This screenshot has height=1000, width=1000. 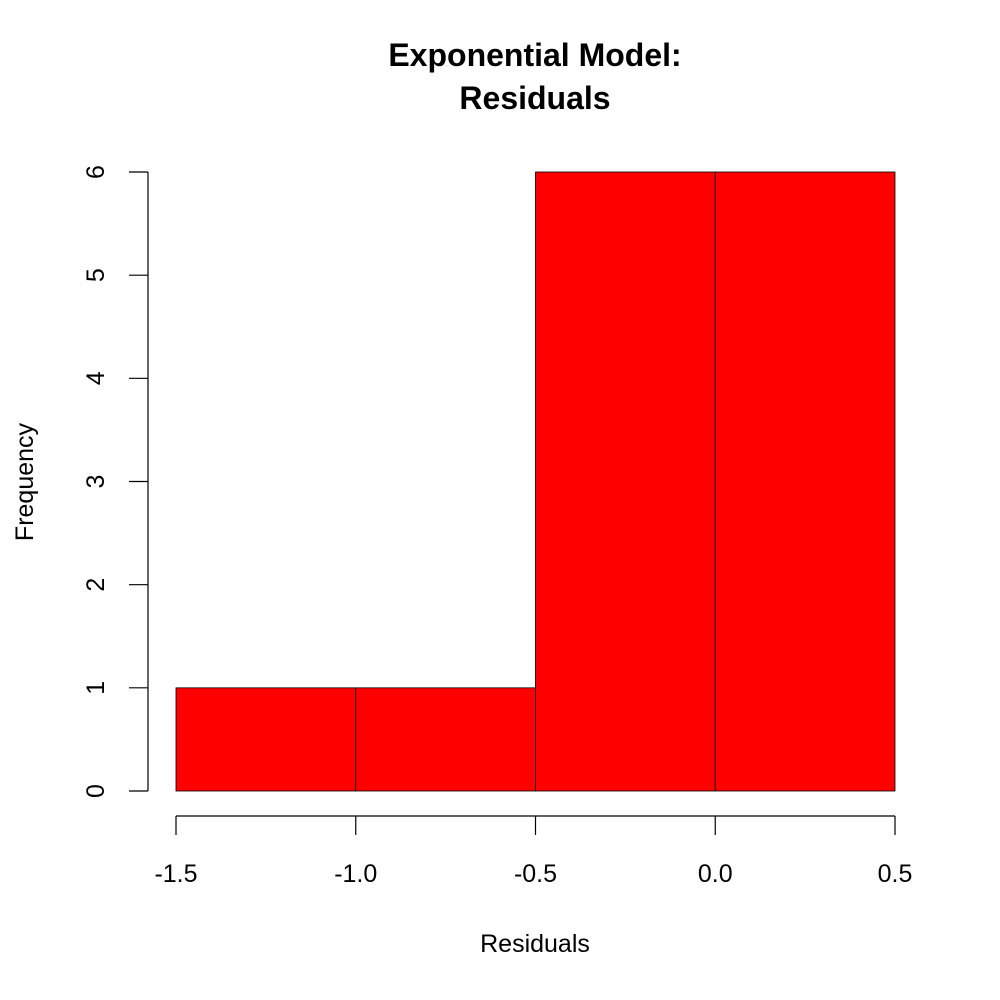 I want to click on x-tick-label-4: 0.5, so click(x=895, y=874).